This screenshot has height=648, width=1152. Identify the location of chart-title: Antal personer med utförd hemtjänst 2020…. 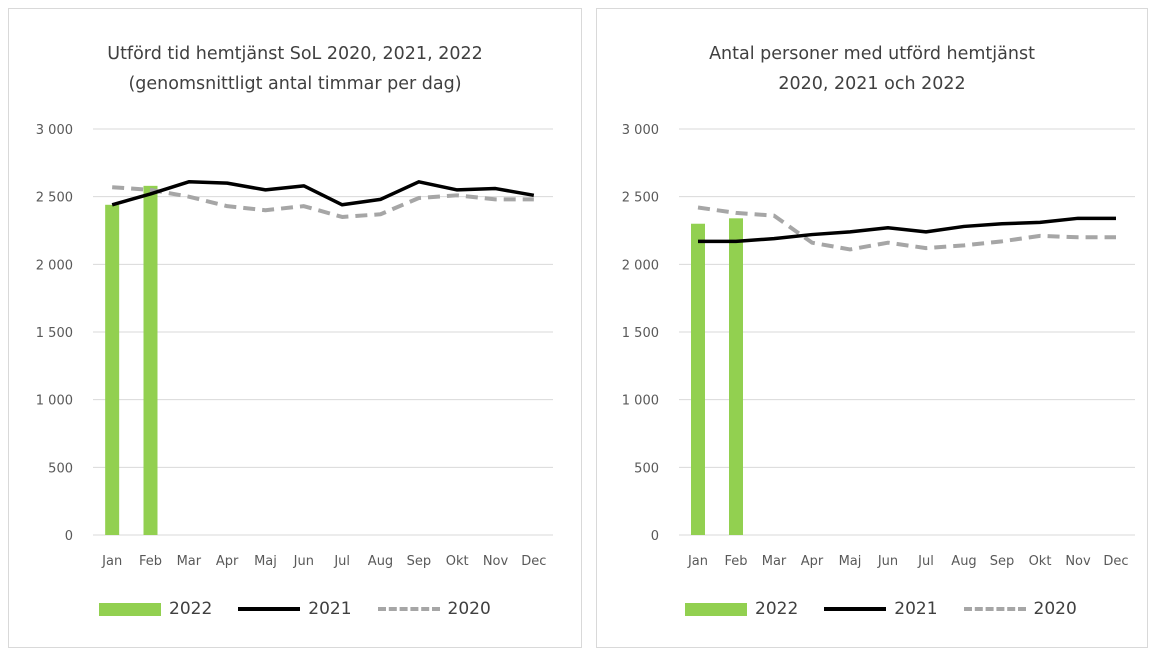
(872, 69).